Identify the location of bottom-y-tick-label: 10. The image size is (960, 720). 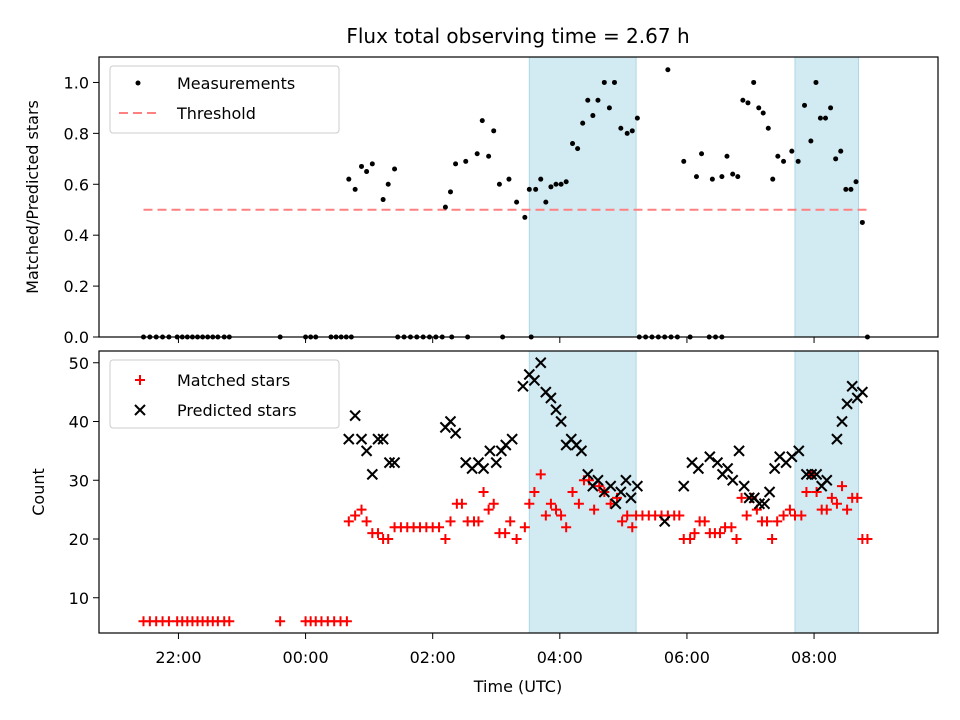
(79, 598).